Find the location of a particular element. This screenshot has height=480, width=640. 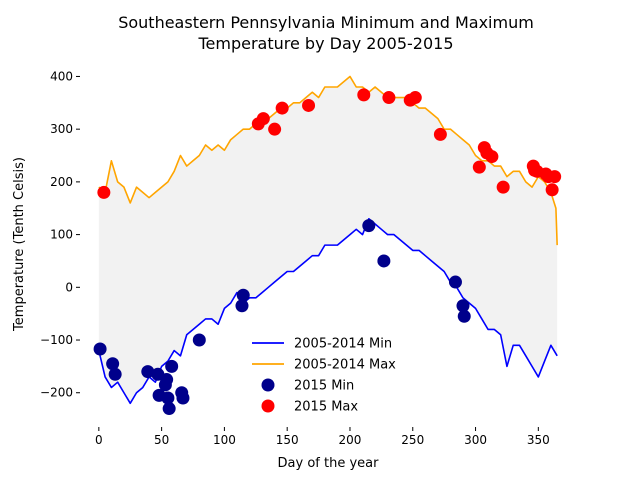

legend-label: 2015 Max is located at coordinates (326, 407).